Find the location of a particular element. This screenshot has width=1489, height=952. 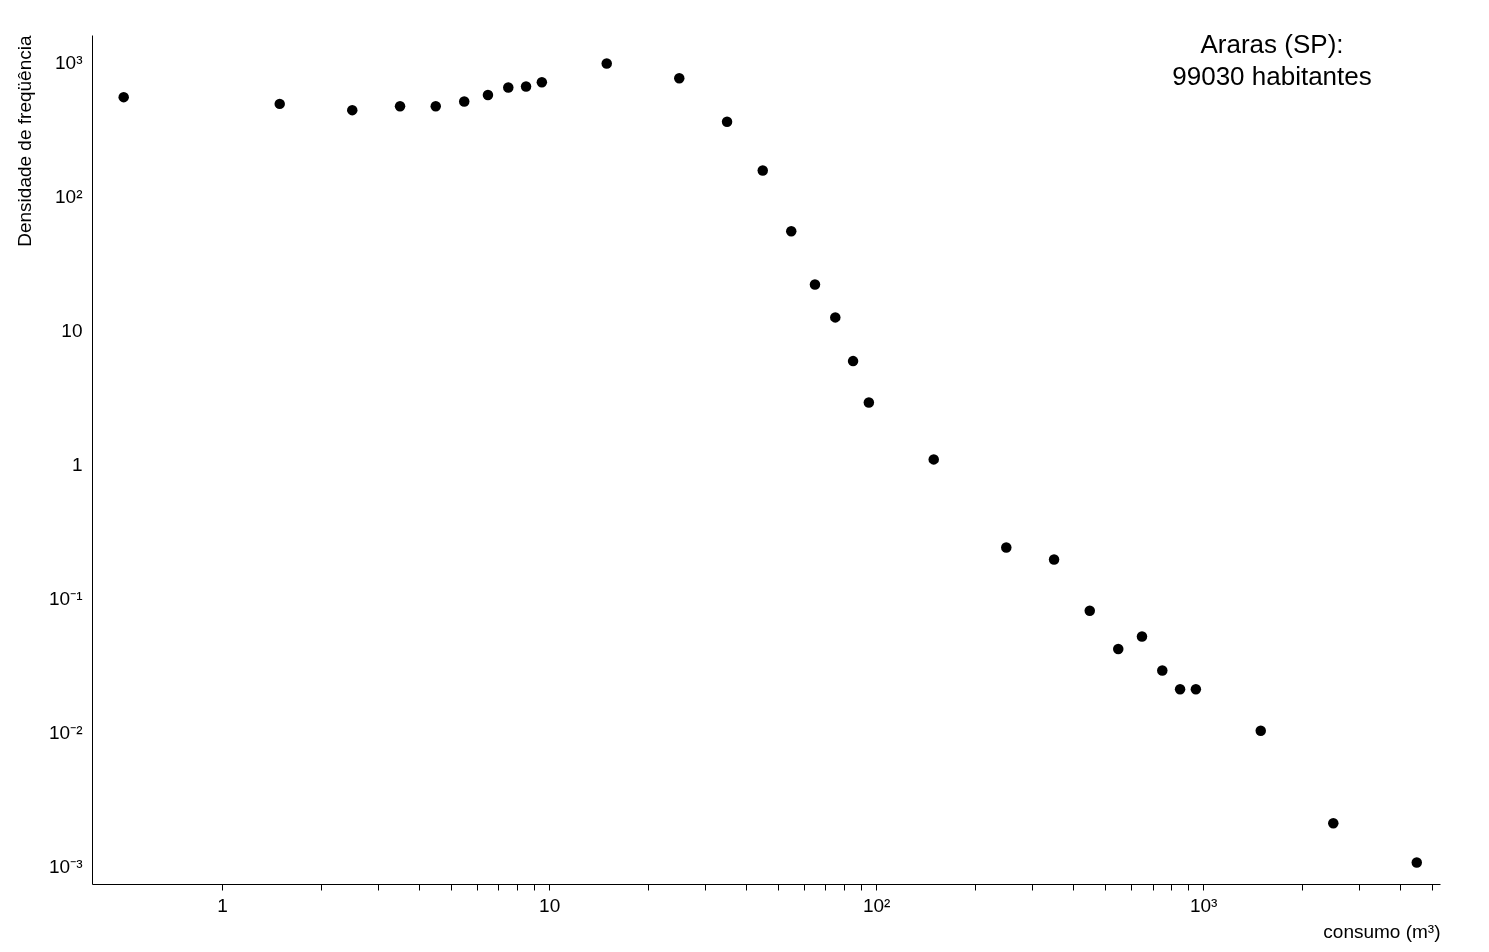

x-tick-label: 10³ is located at coordinates (1203, 905).